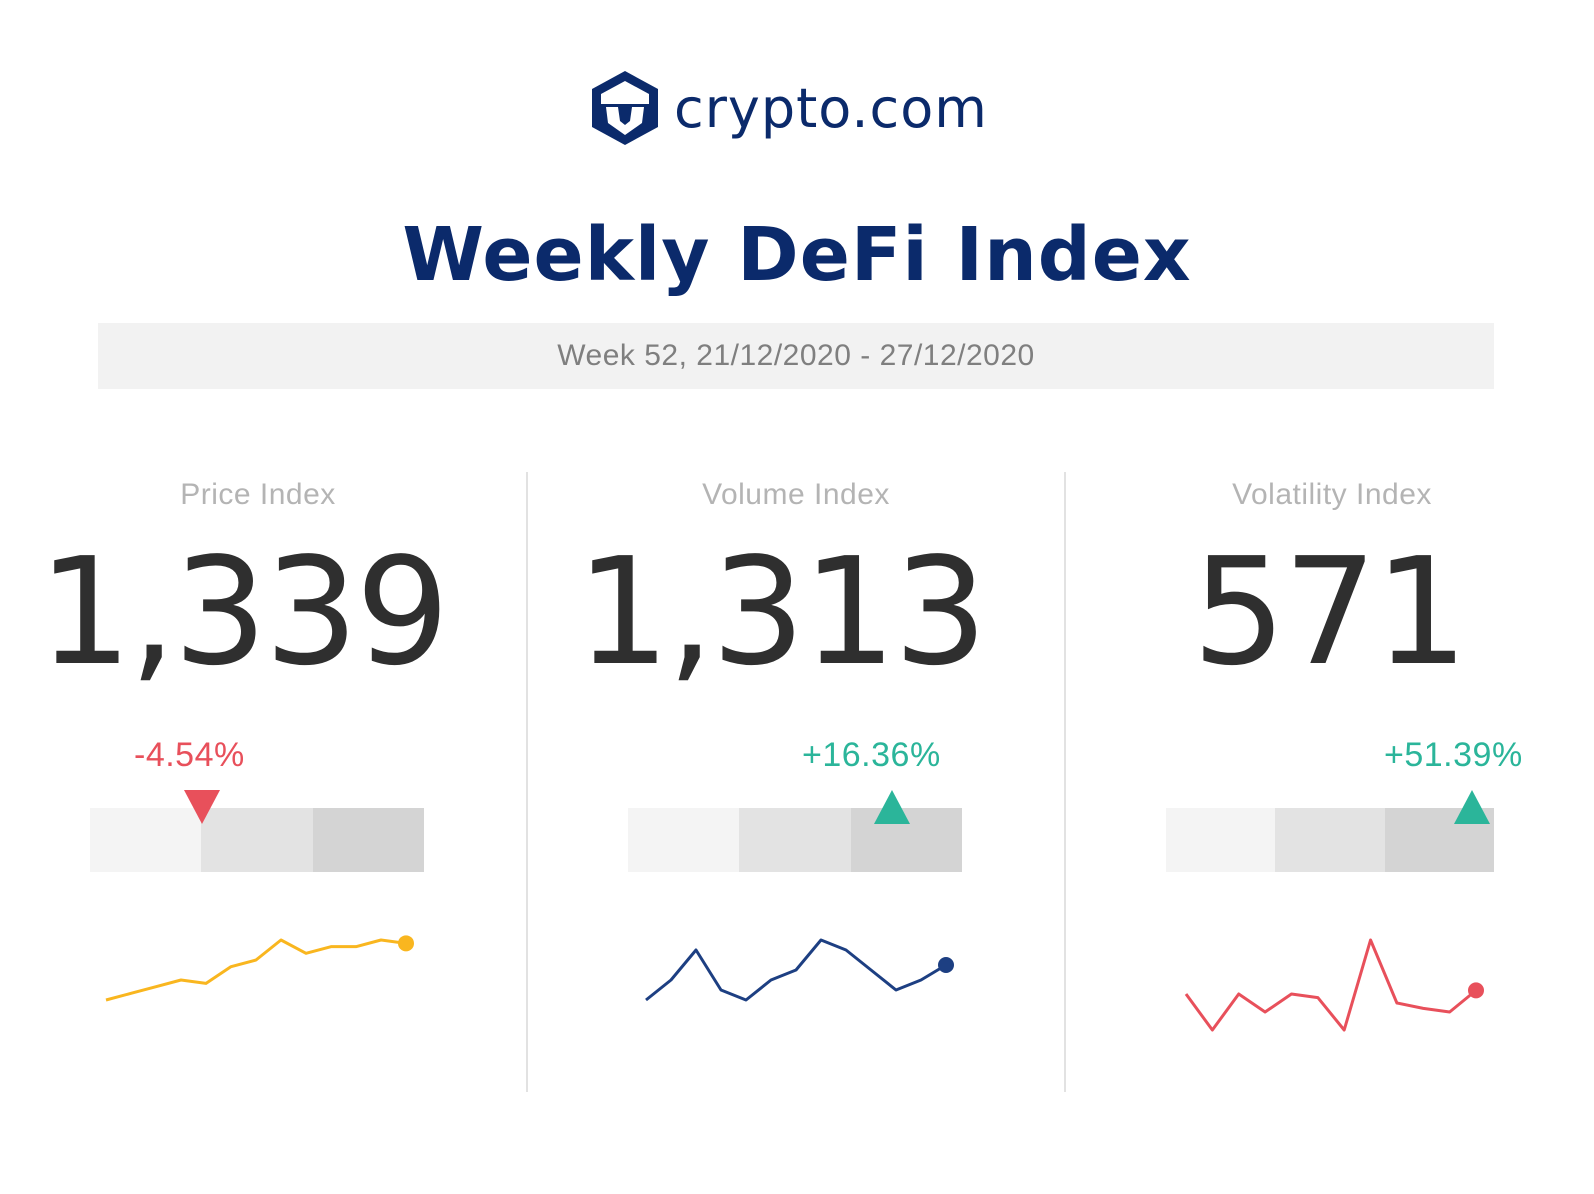 This screenshot has height=1194, width=1594. I want to click on volume-index-label: Volume Index, so click(796, 494).